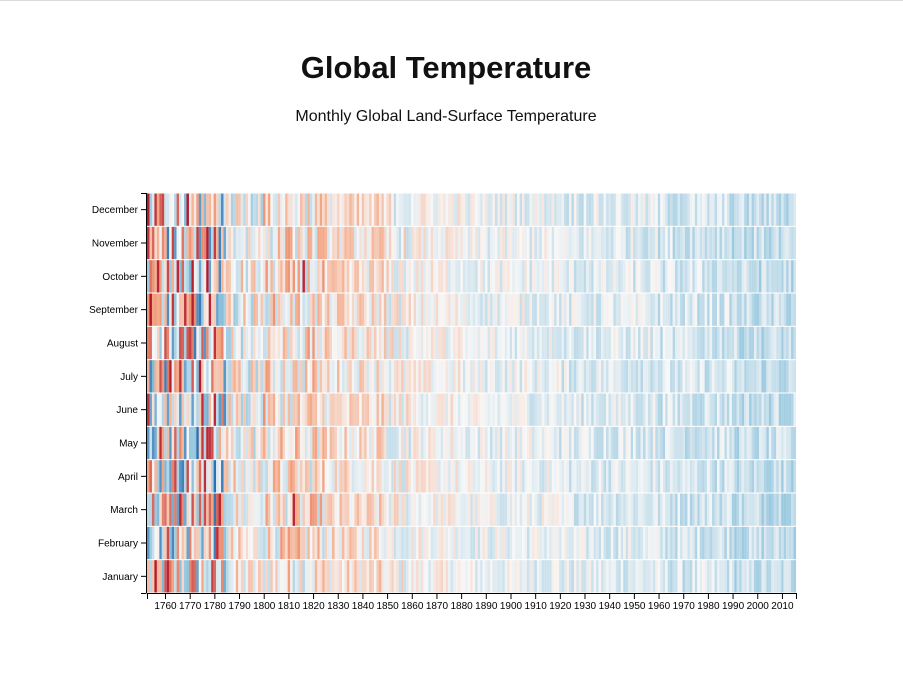  What do you see at coordinates (128, 477) in the screenshot?
I see `y-tick-label-april: April` at bounding box center [128, 477].